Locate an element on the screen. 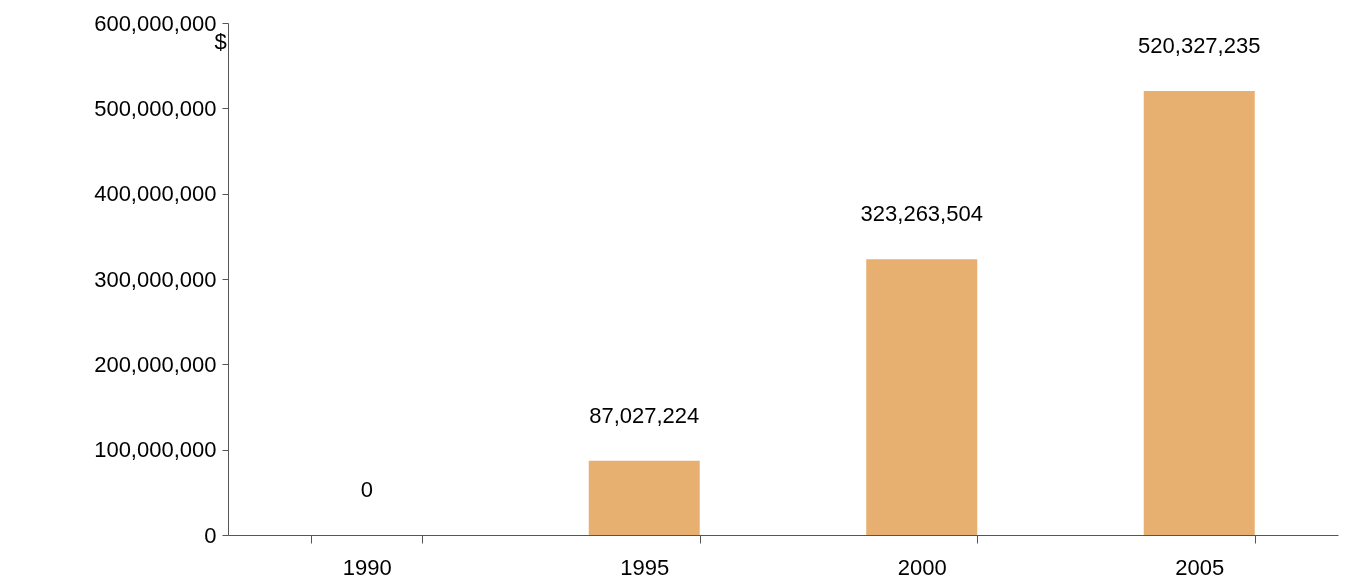 This screenshot has height=587, width=1347. data-label: 323,263,504 is located at coordinates (921, 214).